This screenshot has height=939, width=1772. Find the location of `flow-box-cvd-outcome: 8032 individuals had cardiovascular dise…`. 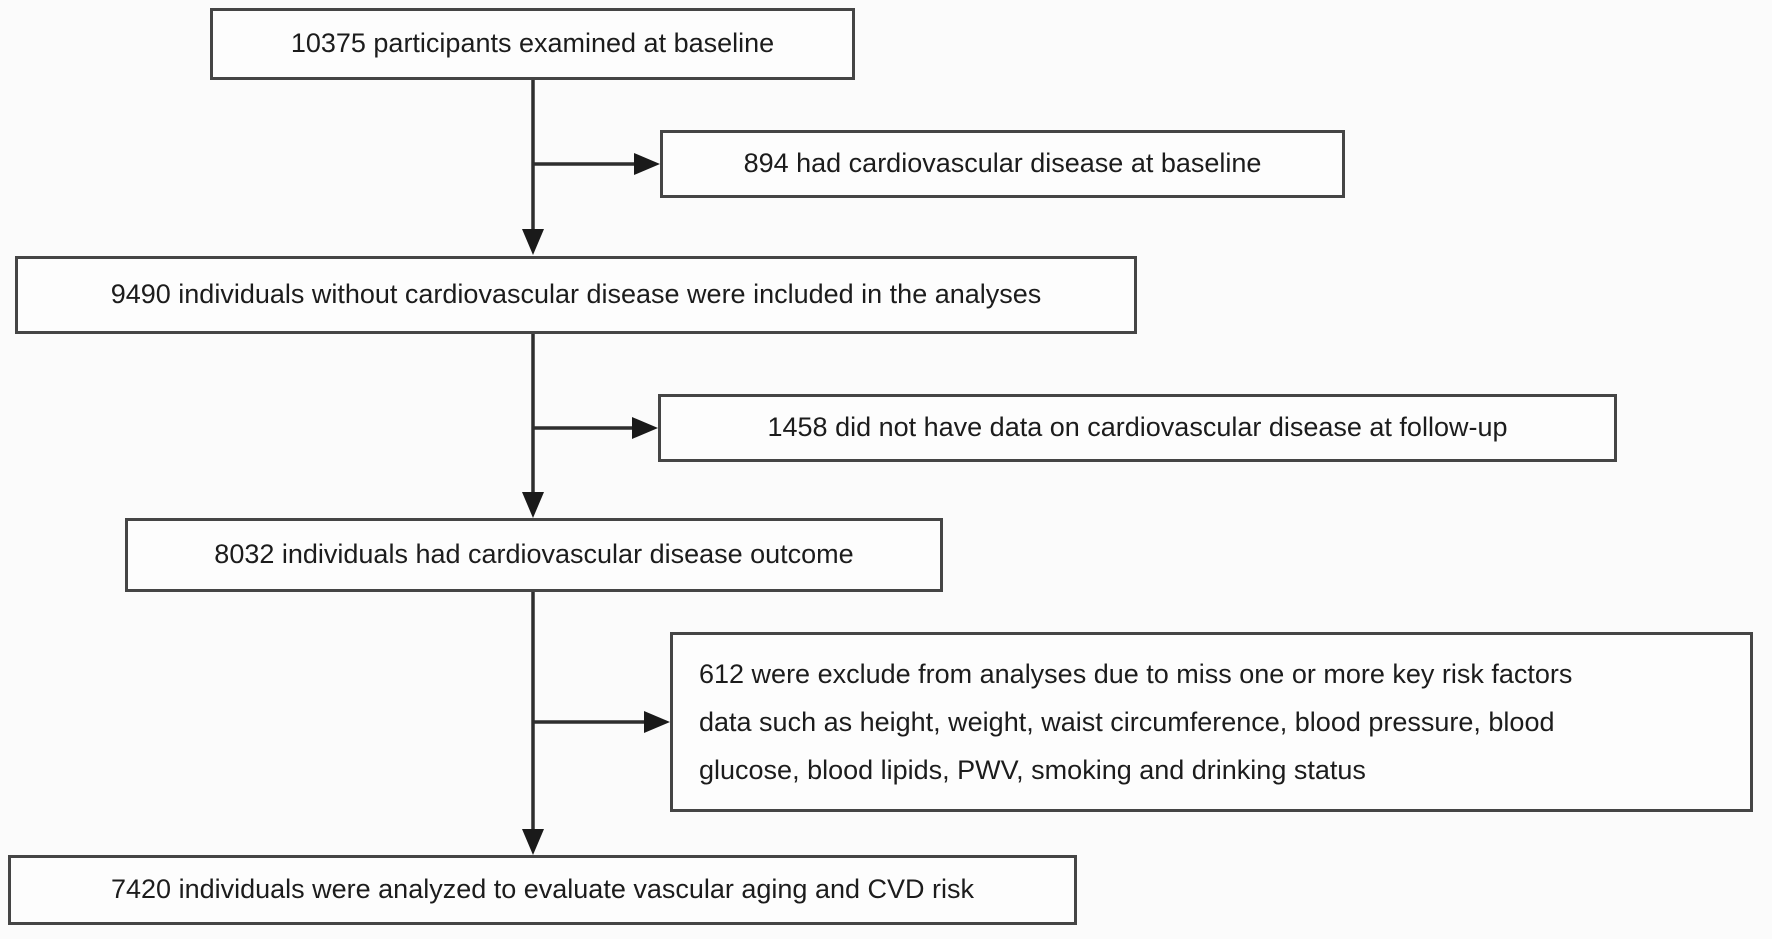

flow-box-cvd-outcome: 8032 individuals had cardiovascular dise… is located at coordinates (534, 555).